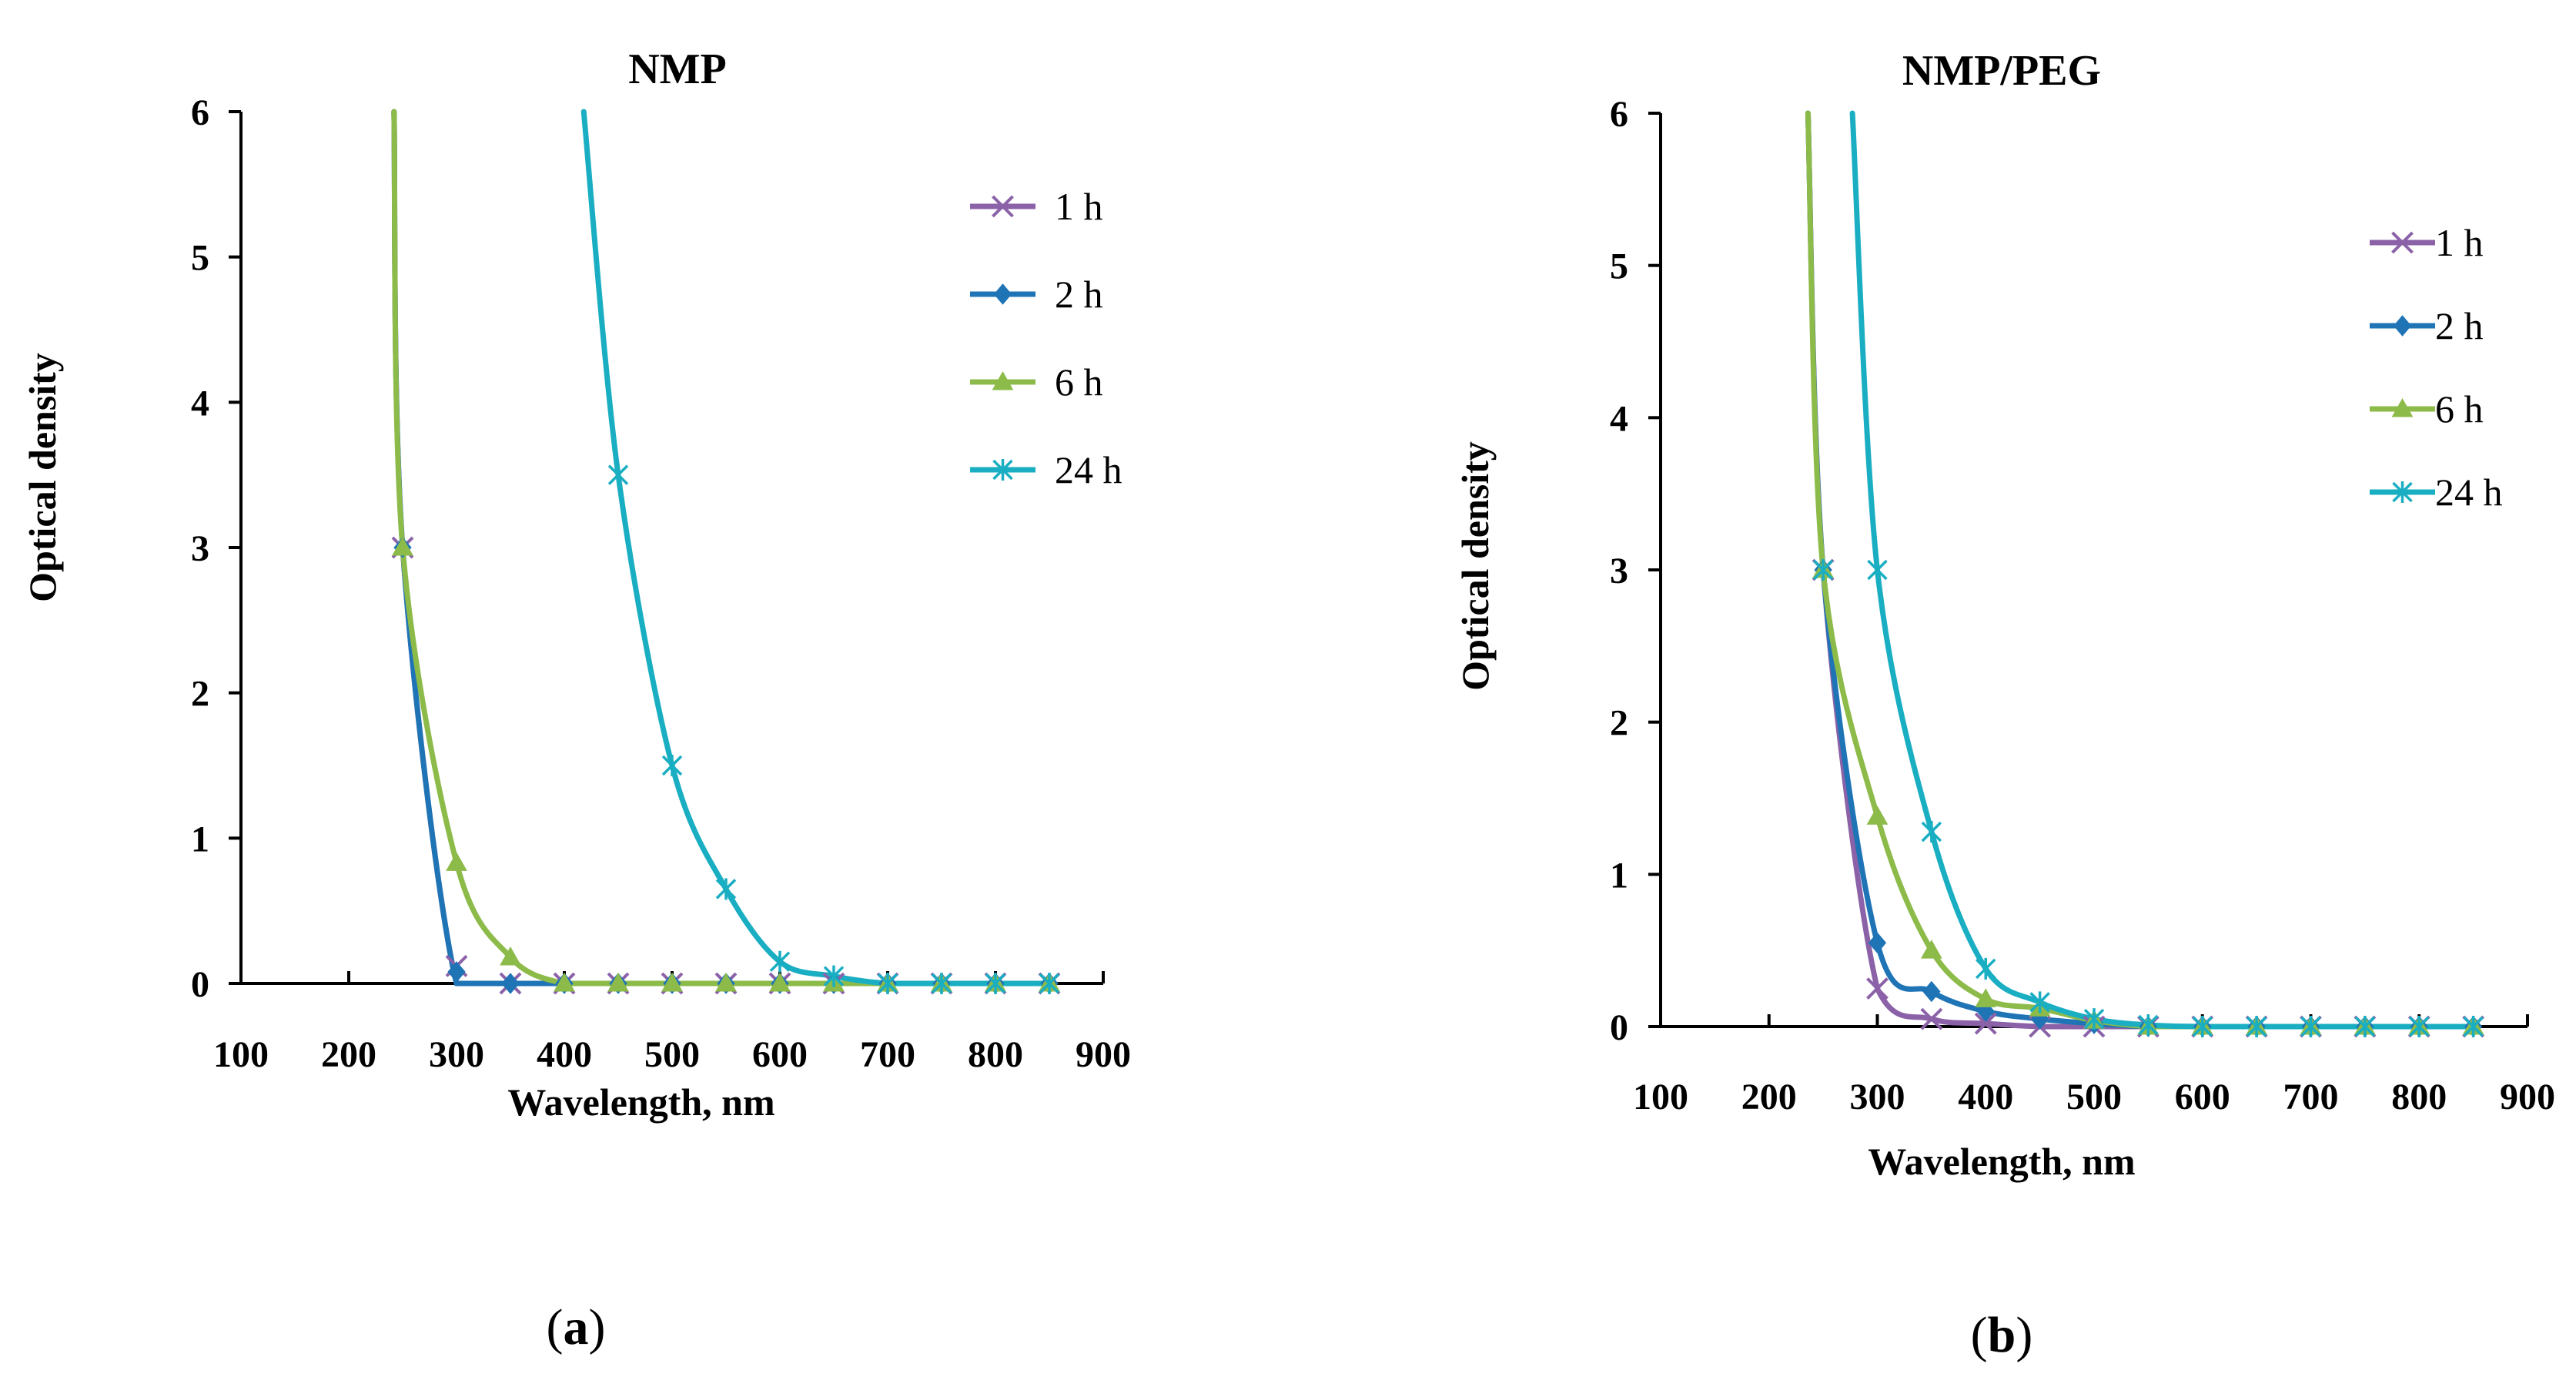  What do you see at coordinates (2002, 1335) in the screenshot?
I see `caption-b: (b)` at bounding box center [2002, 1335].